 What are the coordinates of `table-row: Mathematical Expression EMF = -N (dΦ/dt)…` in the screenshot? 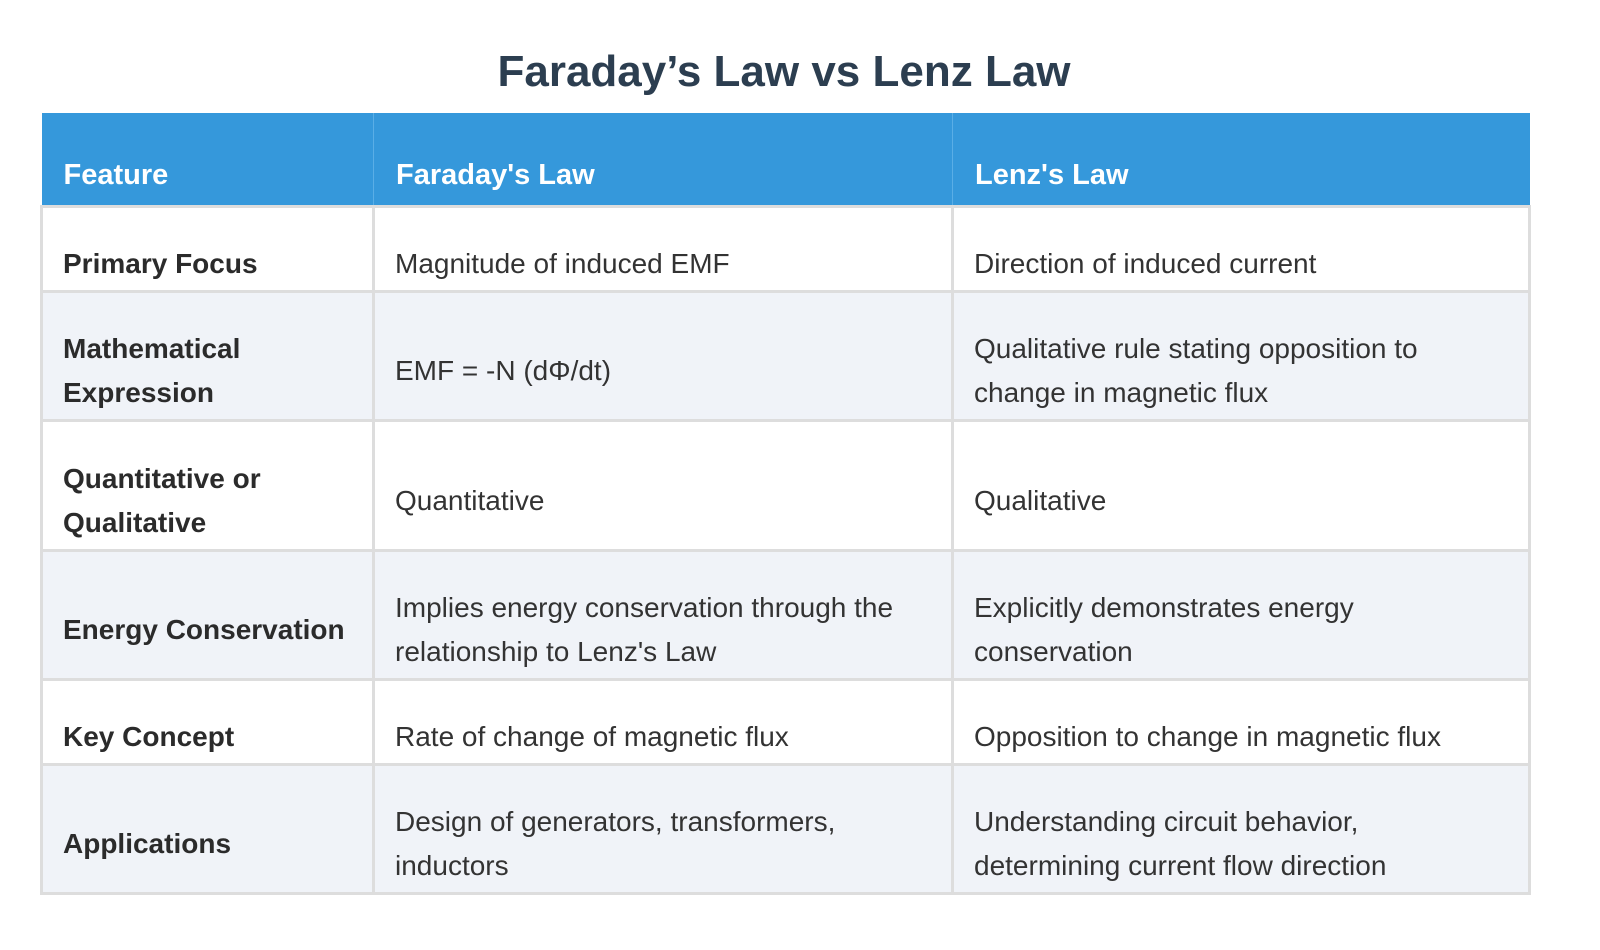 It's located at (785, 356).